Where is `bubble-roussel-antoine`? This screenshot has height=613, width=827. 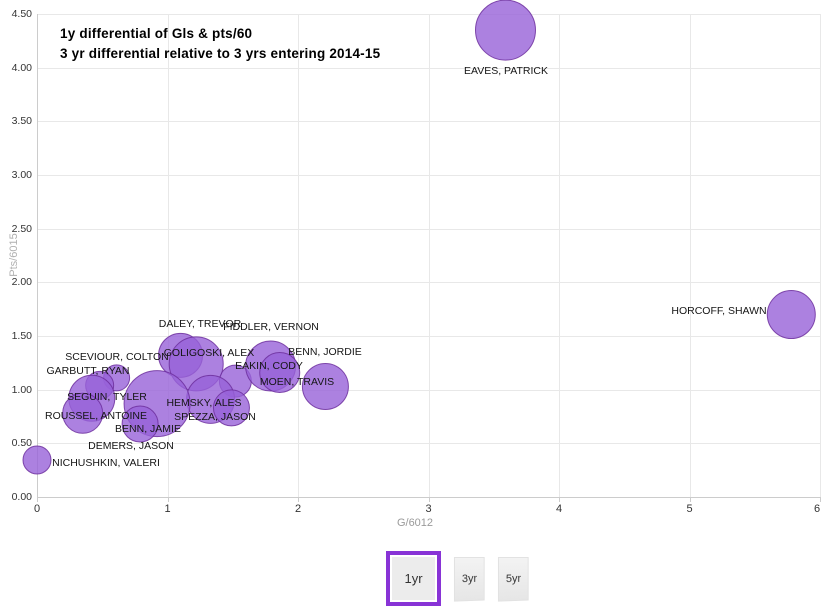
bubble-roussel-antoine is located at coordinates (83, 413).